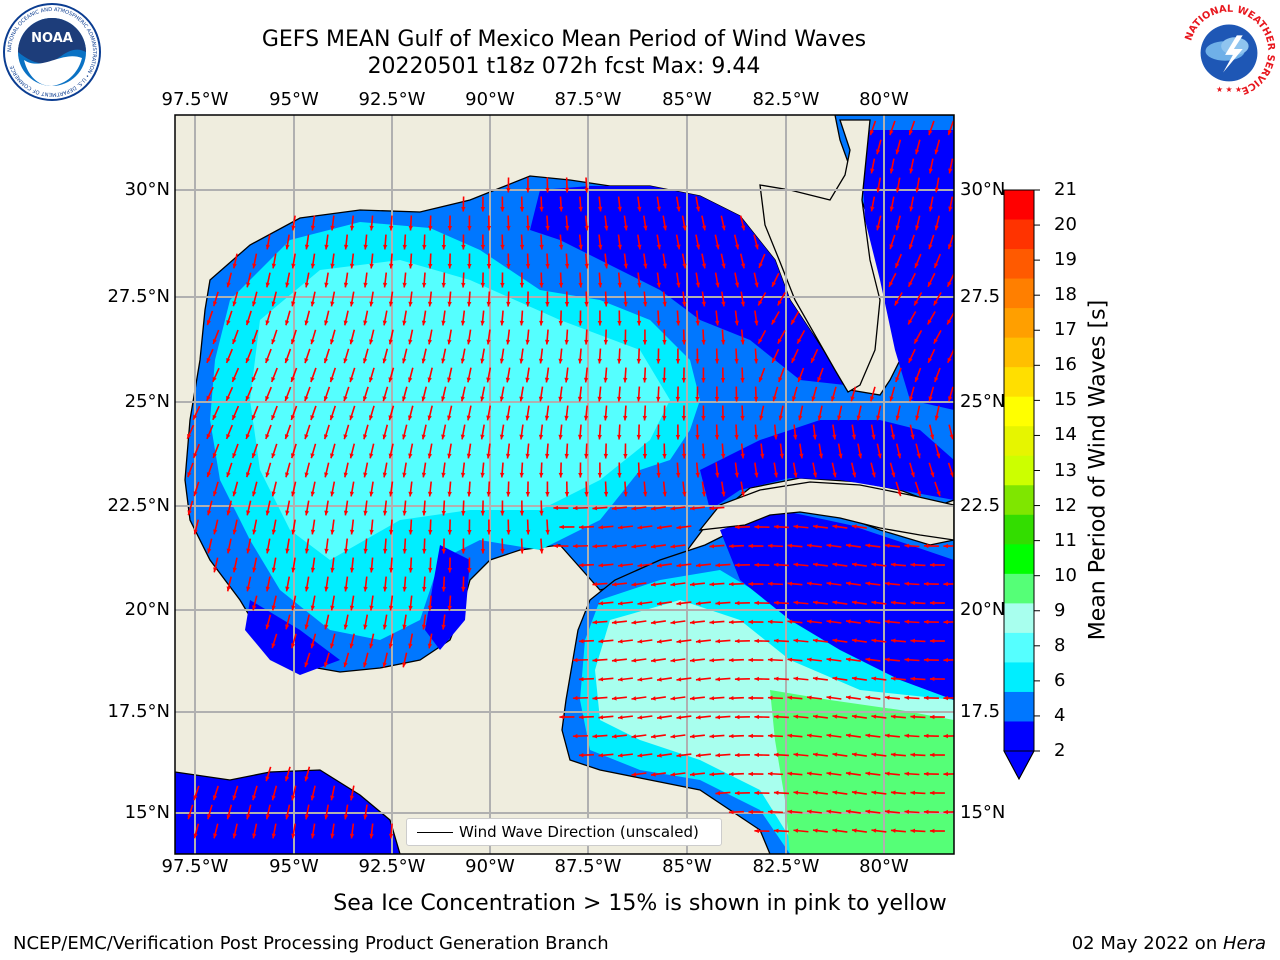 Image resolution: width=1280 pixels, height=960 pixels. What do you see at coordinates (786, 866) in the screenshot?
I see `axis-tick-label: 82.5°W` at bounding box center [786, 866].